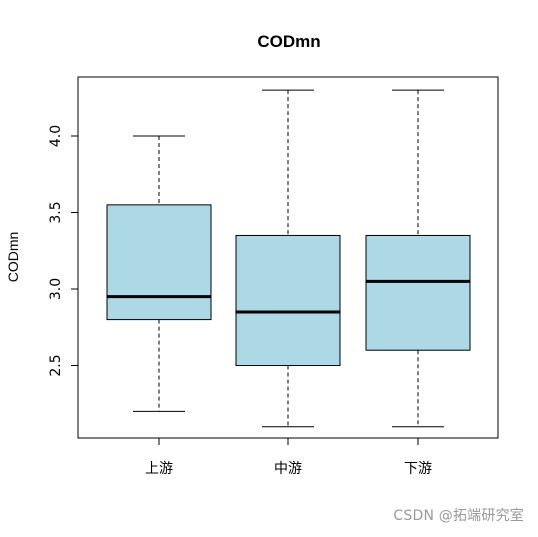  I want to click on chart-title: CODmn, so click(288, 41).